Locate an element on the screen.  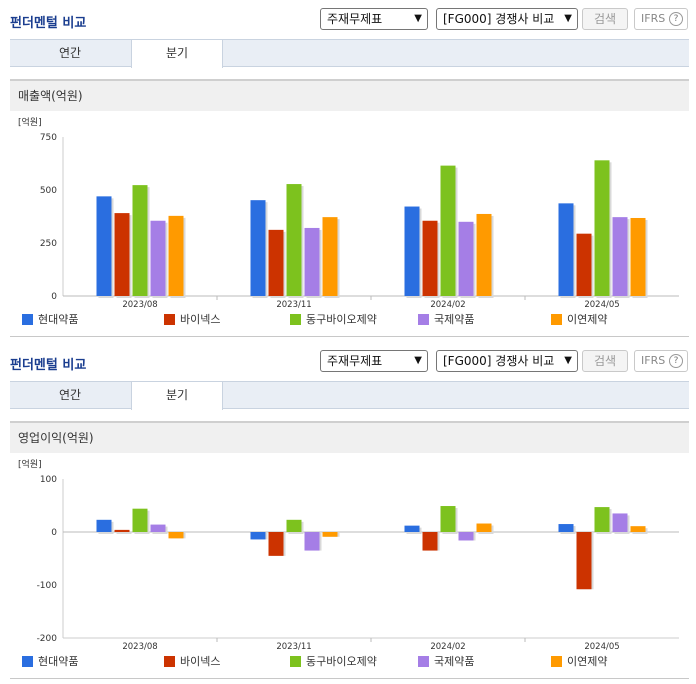
y-tick-label: 250 is located at coordinates (48, 244).